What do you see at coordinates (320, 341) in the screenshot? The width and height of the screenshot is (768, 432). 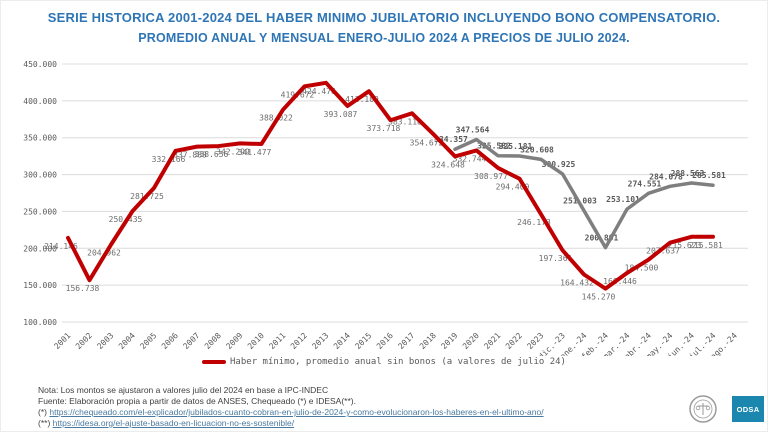 I see `x-axis-tick: 2013` at bounding box center [320, 341].